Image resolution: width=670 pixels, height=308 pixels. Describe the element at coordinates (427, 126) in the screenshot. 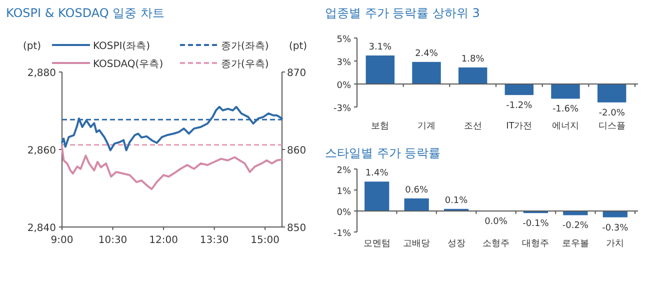

I see `x-tick-label: 기계` at that location.